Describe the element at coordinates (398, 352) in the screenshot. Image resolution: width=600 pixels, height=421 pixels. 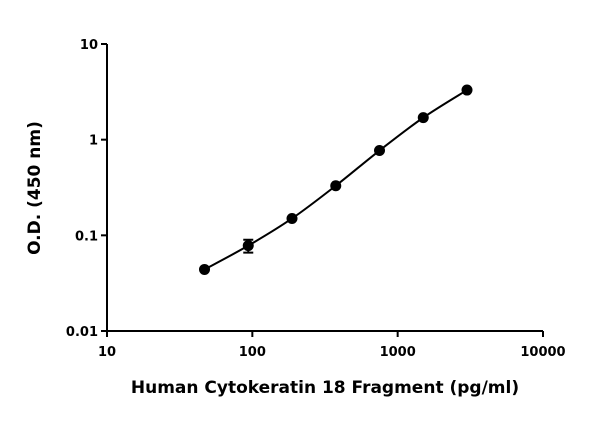
I see `x-tick-label: 1000` at that location.